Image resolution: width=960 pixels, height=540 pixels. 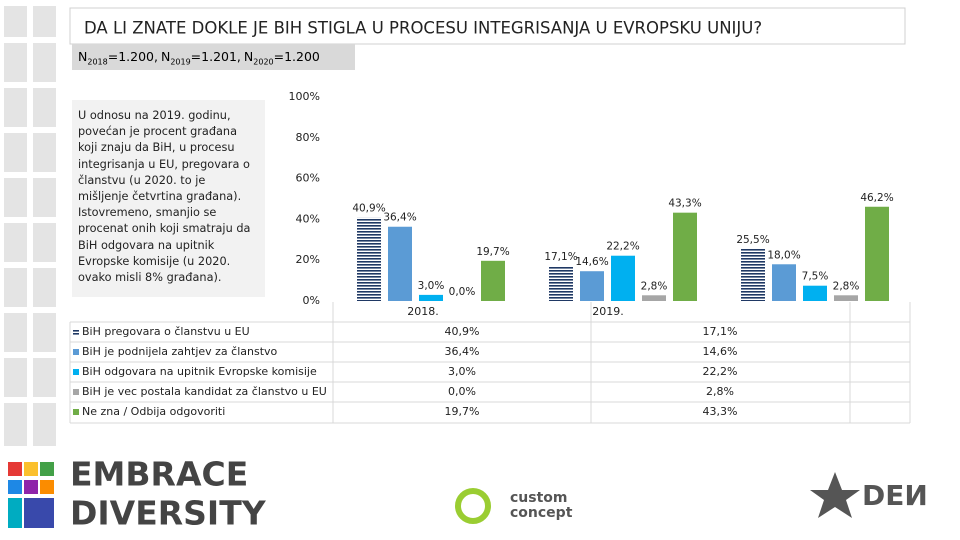 What do you see at coordinates (895, 495) in the screenshot?
I see `right-logo: DEИ` at bounding box center [895, 495].